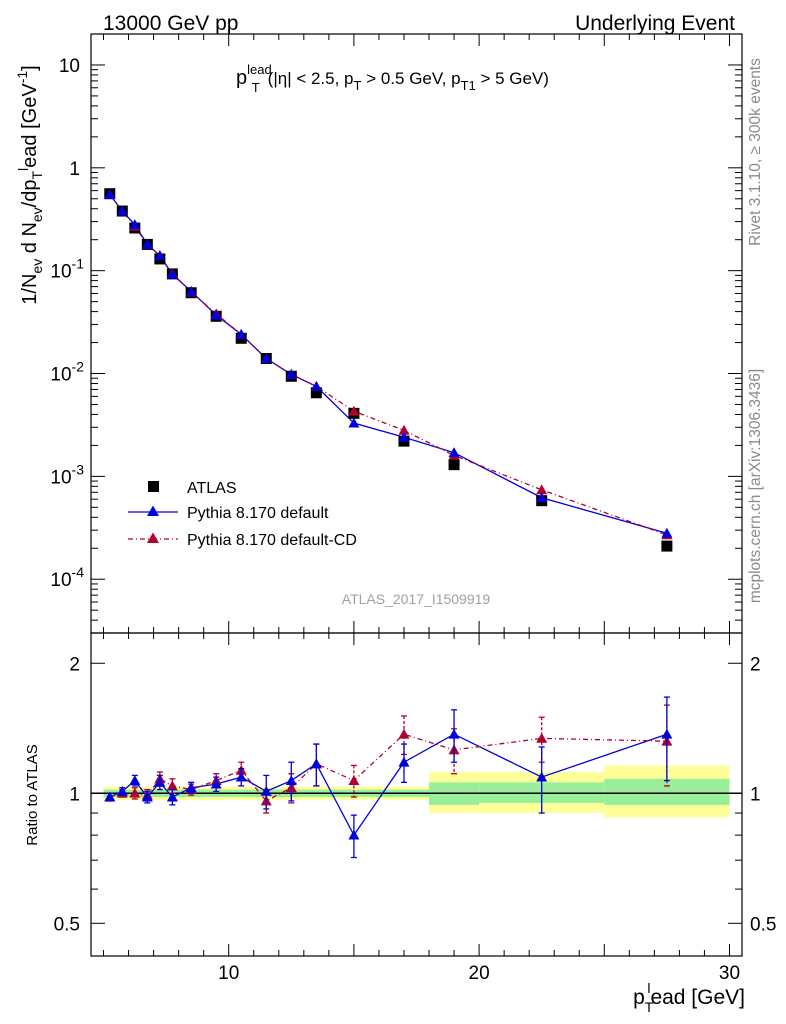 This screenshot has height=1024, width=786. What do you see at coordinates (69, 66) in the screenshot?
I see `main-y-tick-label: 10` at bounding box center [69, 66].